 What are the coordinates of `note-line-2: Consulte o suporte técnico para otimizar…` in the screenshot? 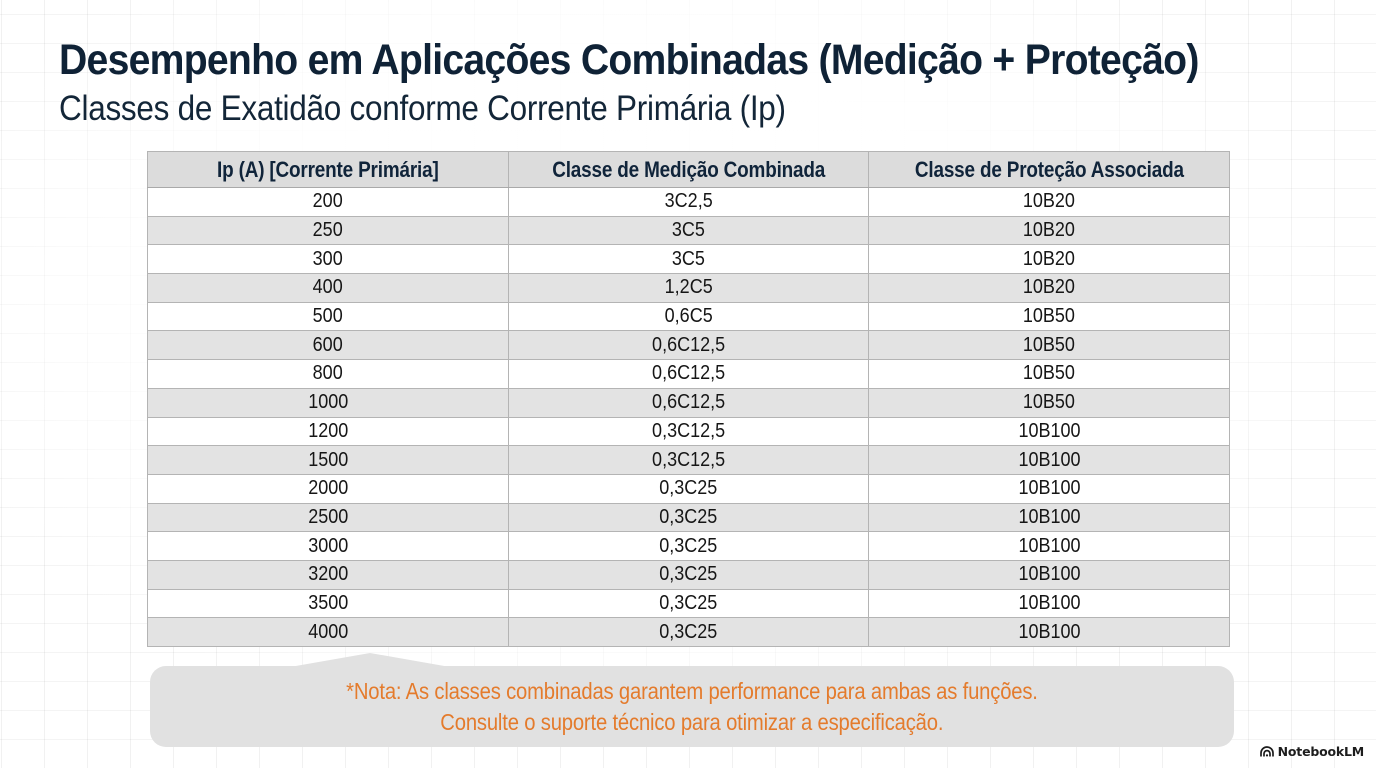 It's located at (692, 721).